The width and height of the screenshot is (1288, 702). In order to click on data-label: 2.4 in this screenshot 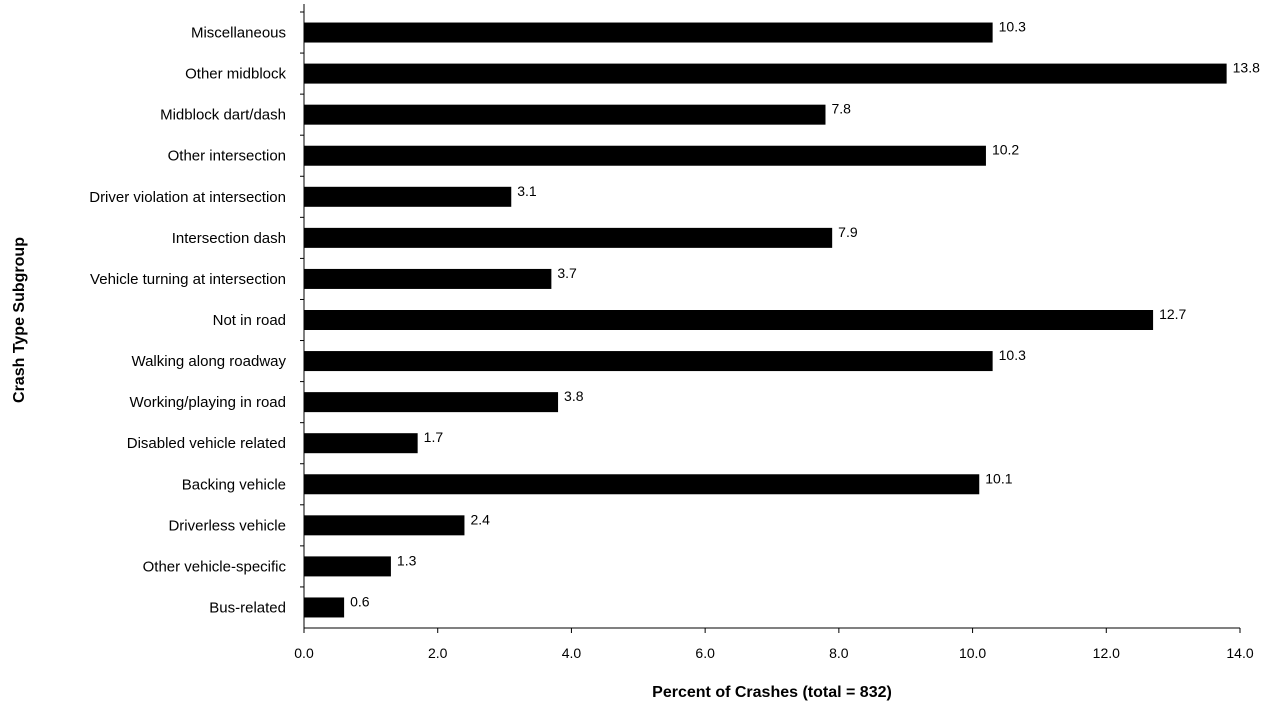, I will do `click(480, 519)`.